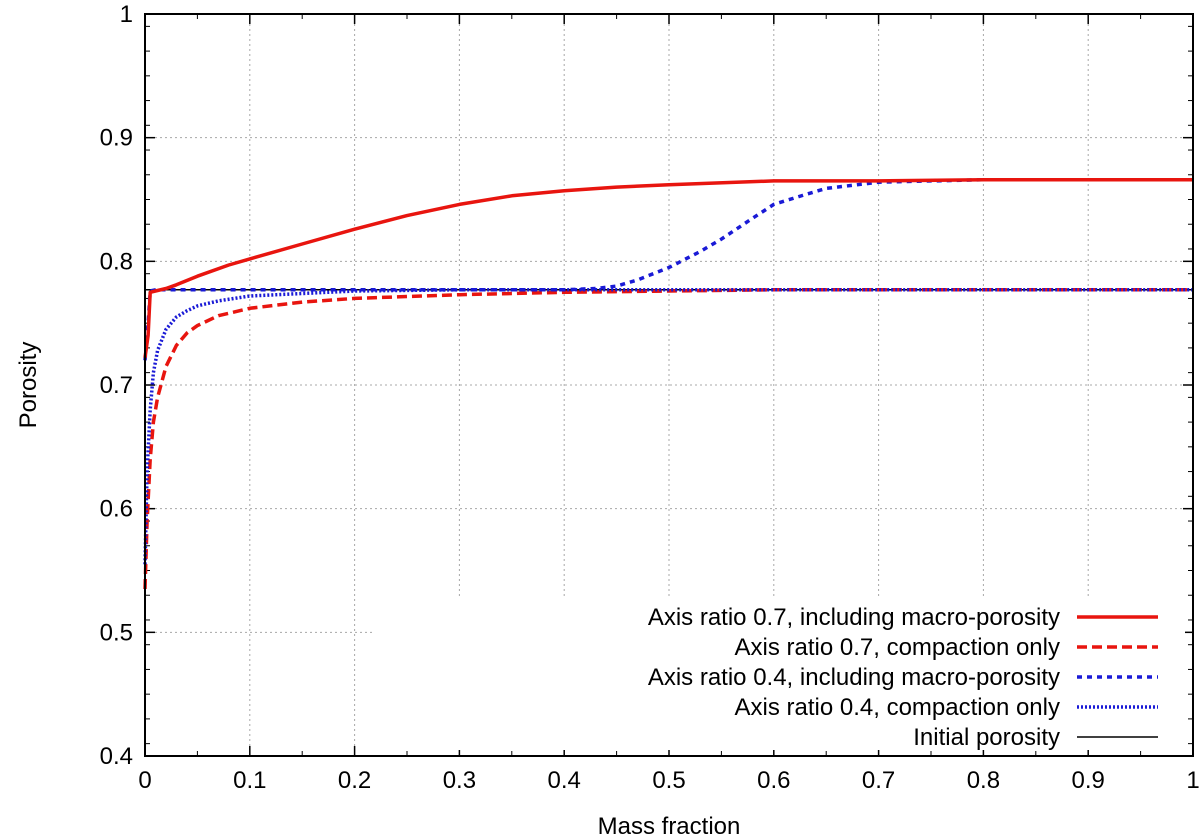 This screenshot has height=836, width=1200. I want to click on x-tick-label: 0.8, so click(983, 780).